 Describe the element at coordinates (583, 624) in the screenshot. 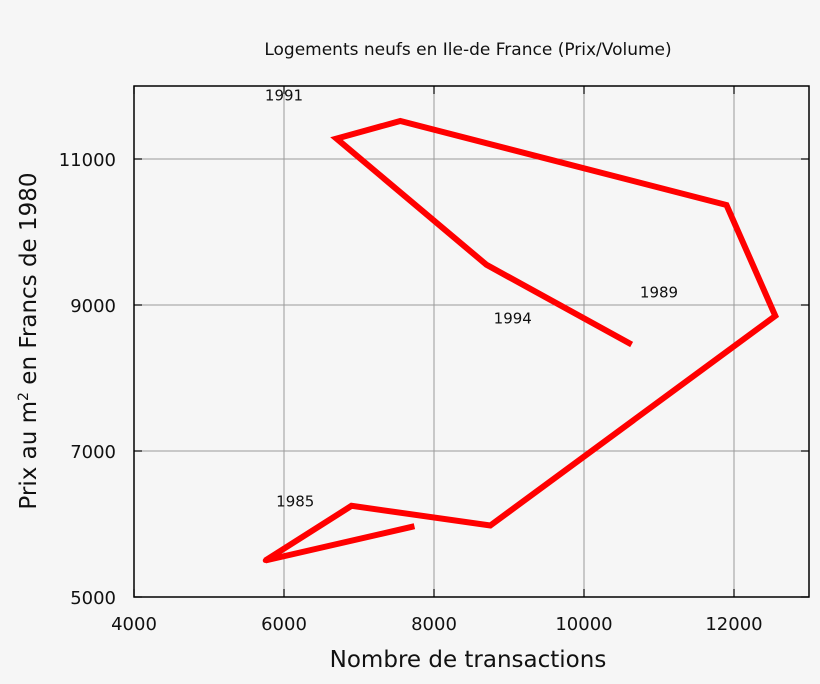

I see `x-tick-label: 10000` at that location.